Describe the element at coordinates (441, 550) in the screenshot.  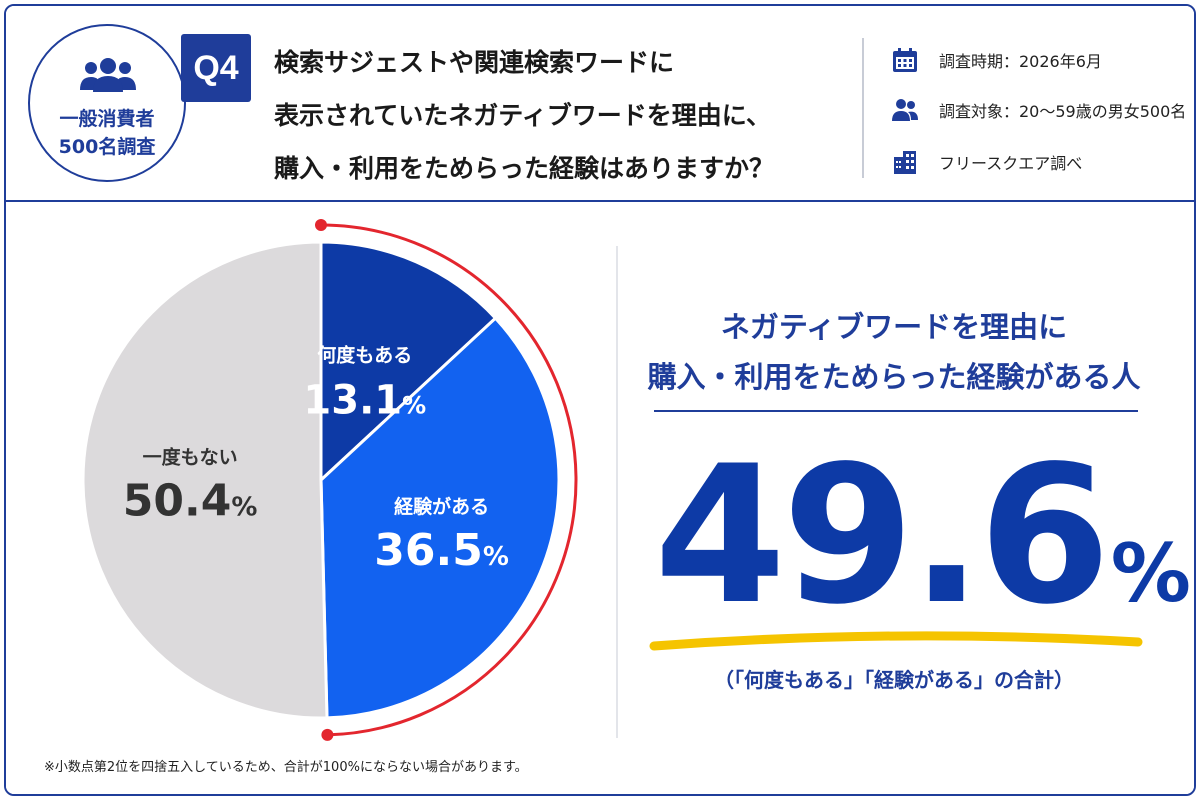
I see `pie-value-2: 36.5%` at that location.